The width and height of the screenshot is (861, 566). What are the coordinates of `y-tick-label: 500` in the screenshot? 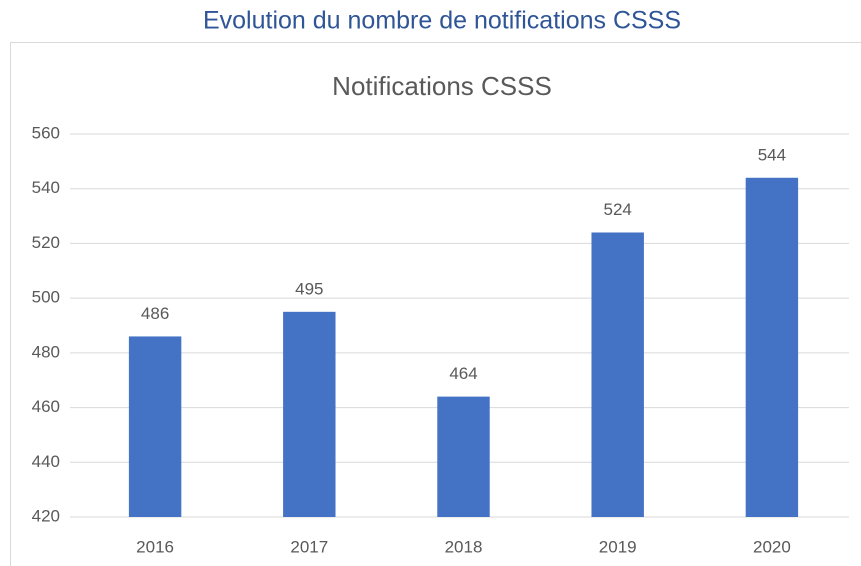 It's located at (46, 297).